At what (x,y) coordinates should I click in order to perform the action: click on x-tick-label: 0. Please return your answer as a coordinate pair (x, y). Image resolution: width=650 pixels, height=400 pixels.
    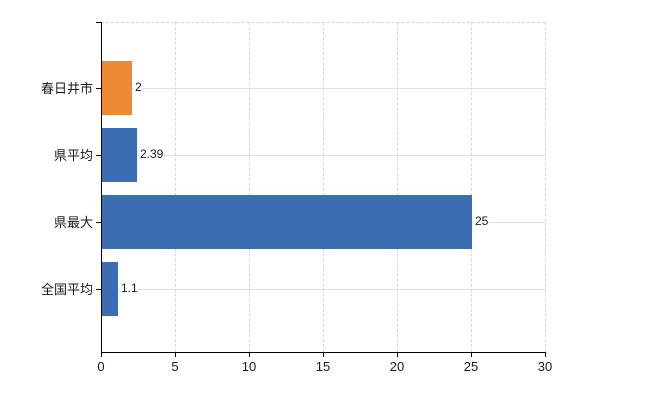
    Looking at the image, I should click on (101, 366).